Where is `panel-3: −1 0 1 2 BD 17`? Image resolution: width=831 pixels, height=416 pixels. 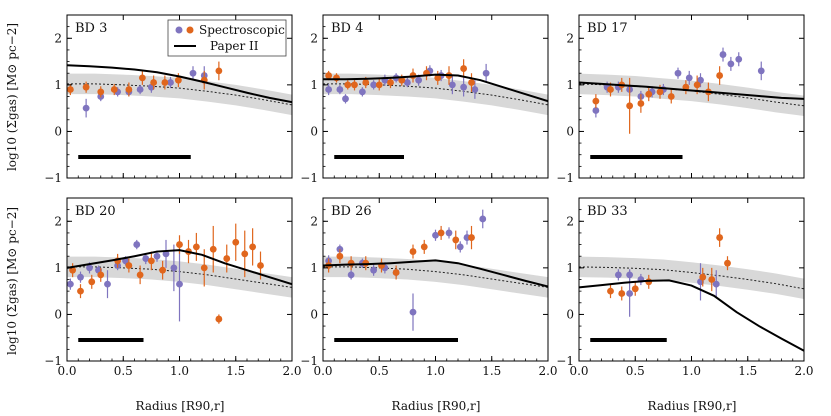
panel-3: −1 0 1 2 BD 17 is located at coordinates (680, 99).